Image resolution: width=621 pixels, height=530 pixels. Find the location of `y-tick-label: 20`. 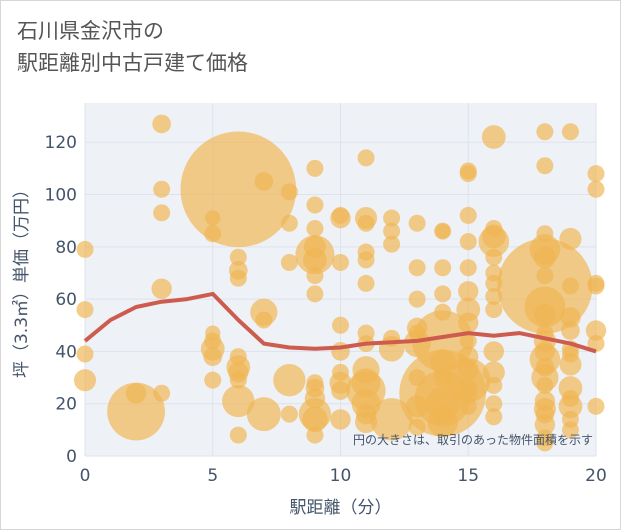

y-tick-label: 20 is located at coordinates (66, 405).